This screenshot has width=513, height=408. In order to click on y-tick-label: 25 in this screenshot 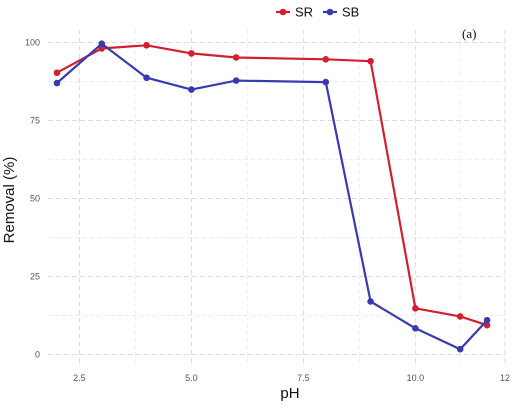, I will do `click(35, 277)`.